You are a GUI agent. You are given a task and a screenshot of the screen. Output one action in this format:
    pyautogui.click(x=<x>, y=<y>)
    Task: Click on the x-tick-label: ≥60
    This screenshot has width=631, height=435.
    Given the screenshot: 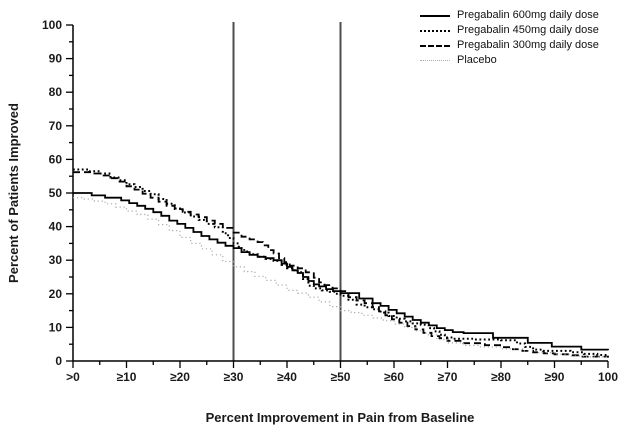 What is the action you would take?
    pyautogui.click(x=394, y=377)
    